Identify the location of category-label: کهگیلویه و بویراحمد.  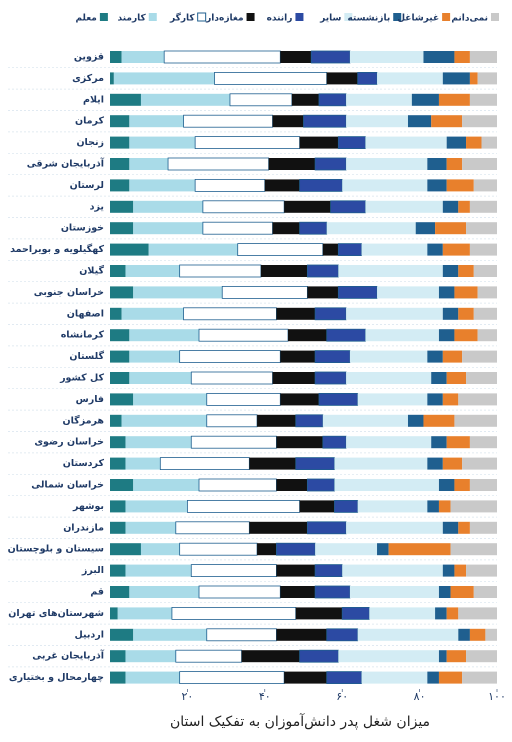
(57, 249).